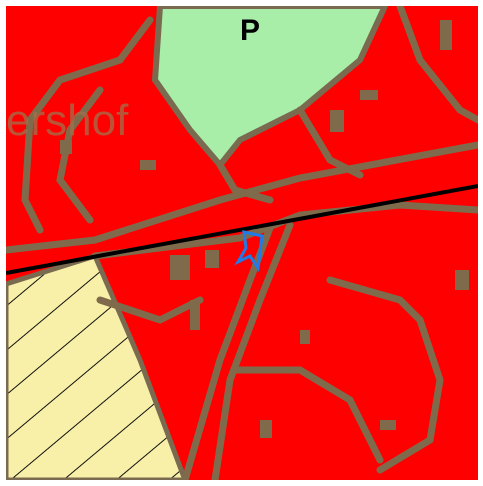  What do you see at coordinates (249, 251) in the screenshot?
I see `marker-outline` at bounding box center [249, 251].